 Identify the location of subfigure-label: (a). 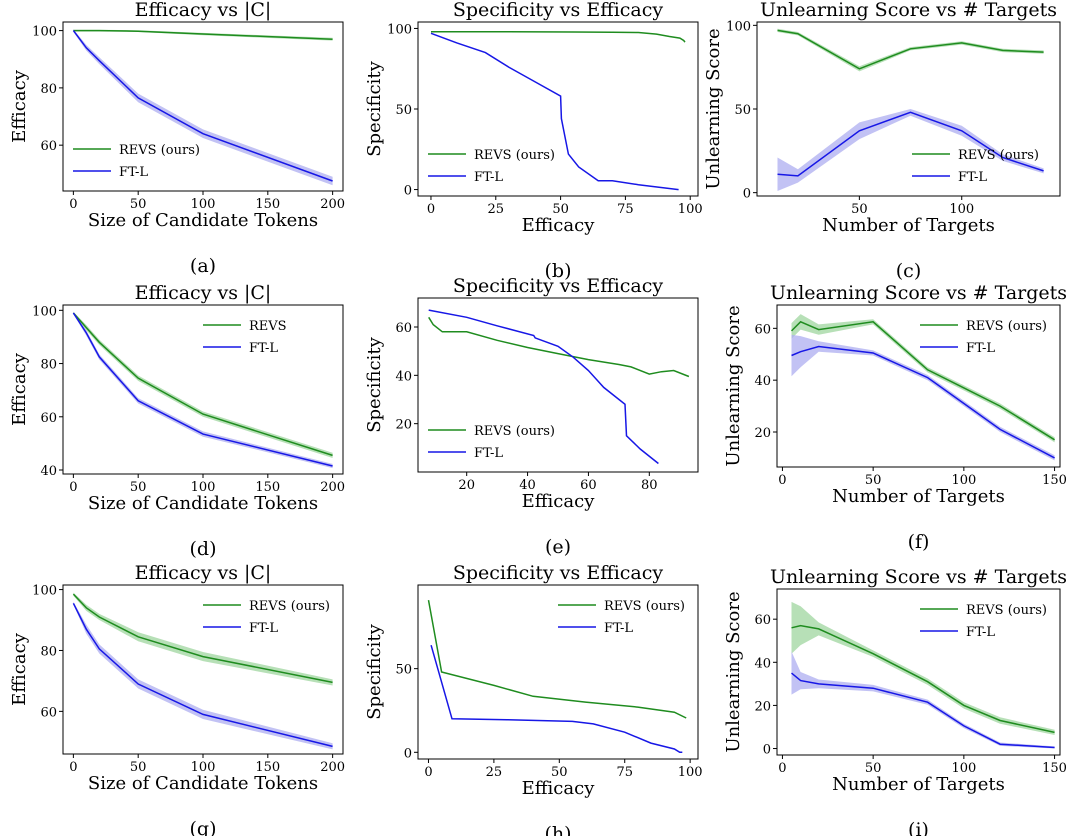
(203, 266).